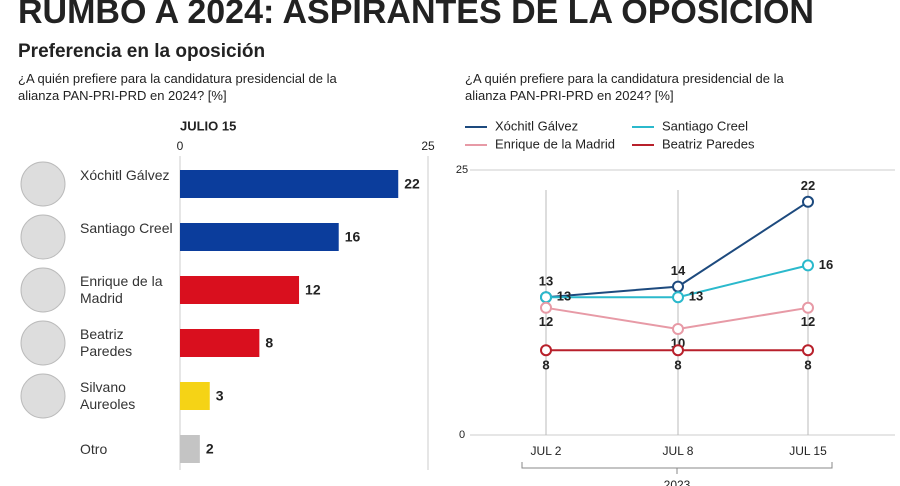  Describe the element at coordinates (546, 451) in the screenshot. I see `x-tick-label: JUL 2` at that location.